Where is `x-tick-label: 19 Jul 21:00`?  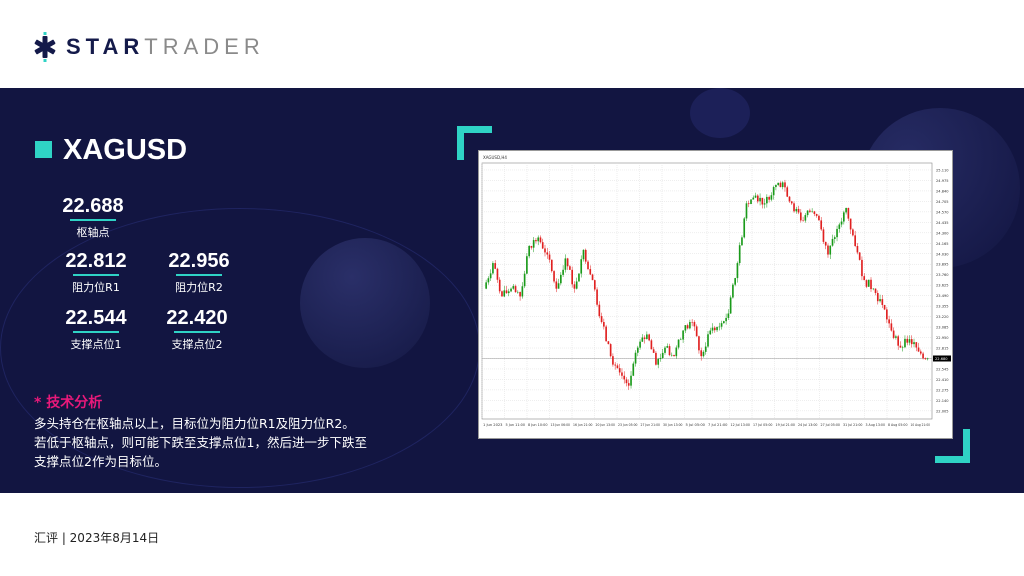 x-tick-label: 19 Jul 21:00 is located at coordinates (786, 425).